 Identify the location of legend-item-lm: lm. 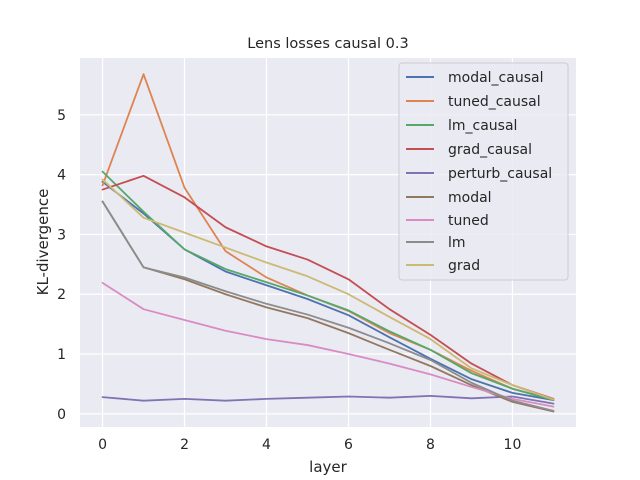
(436, 243).